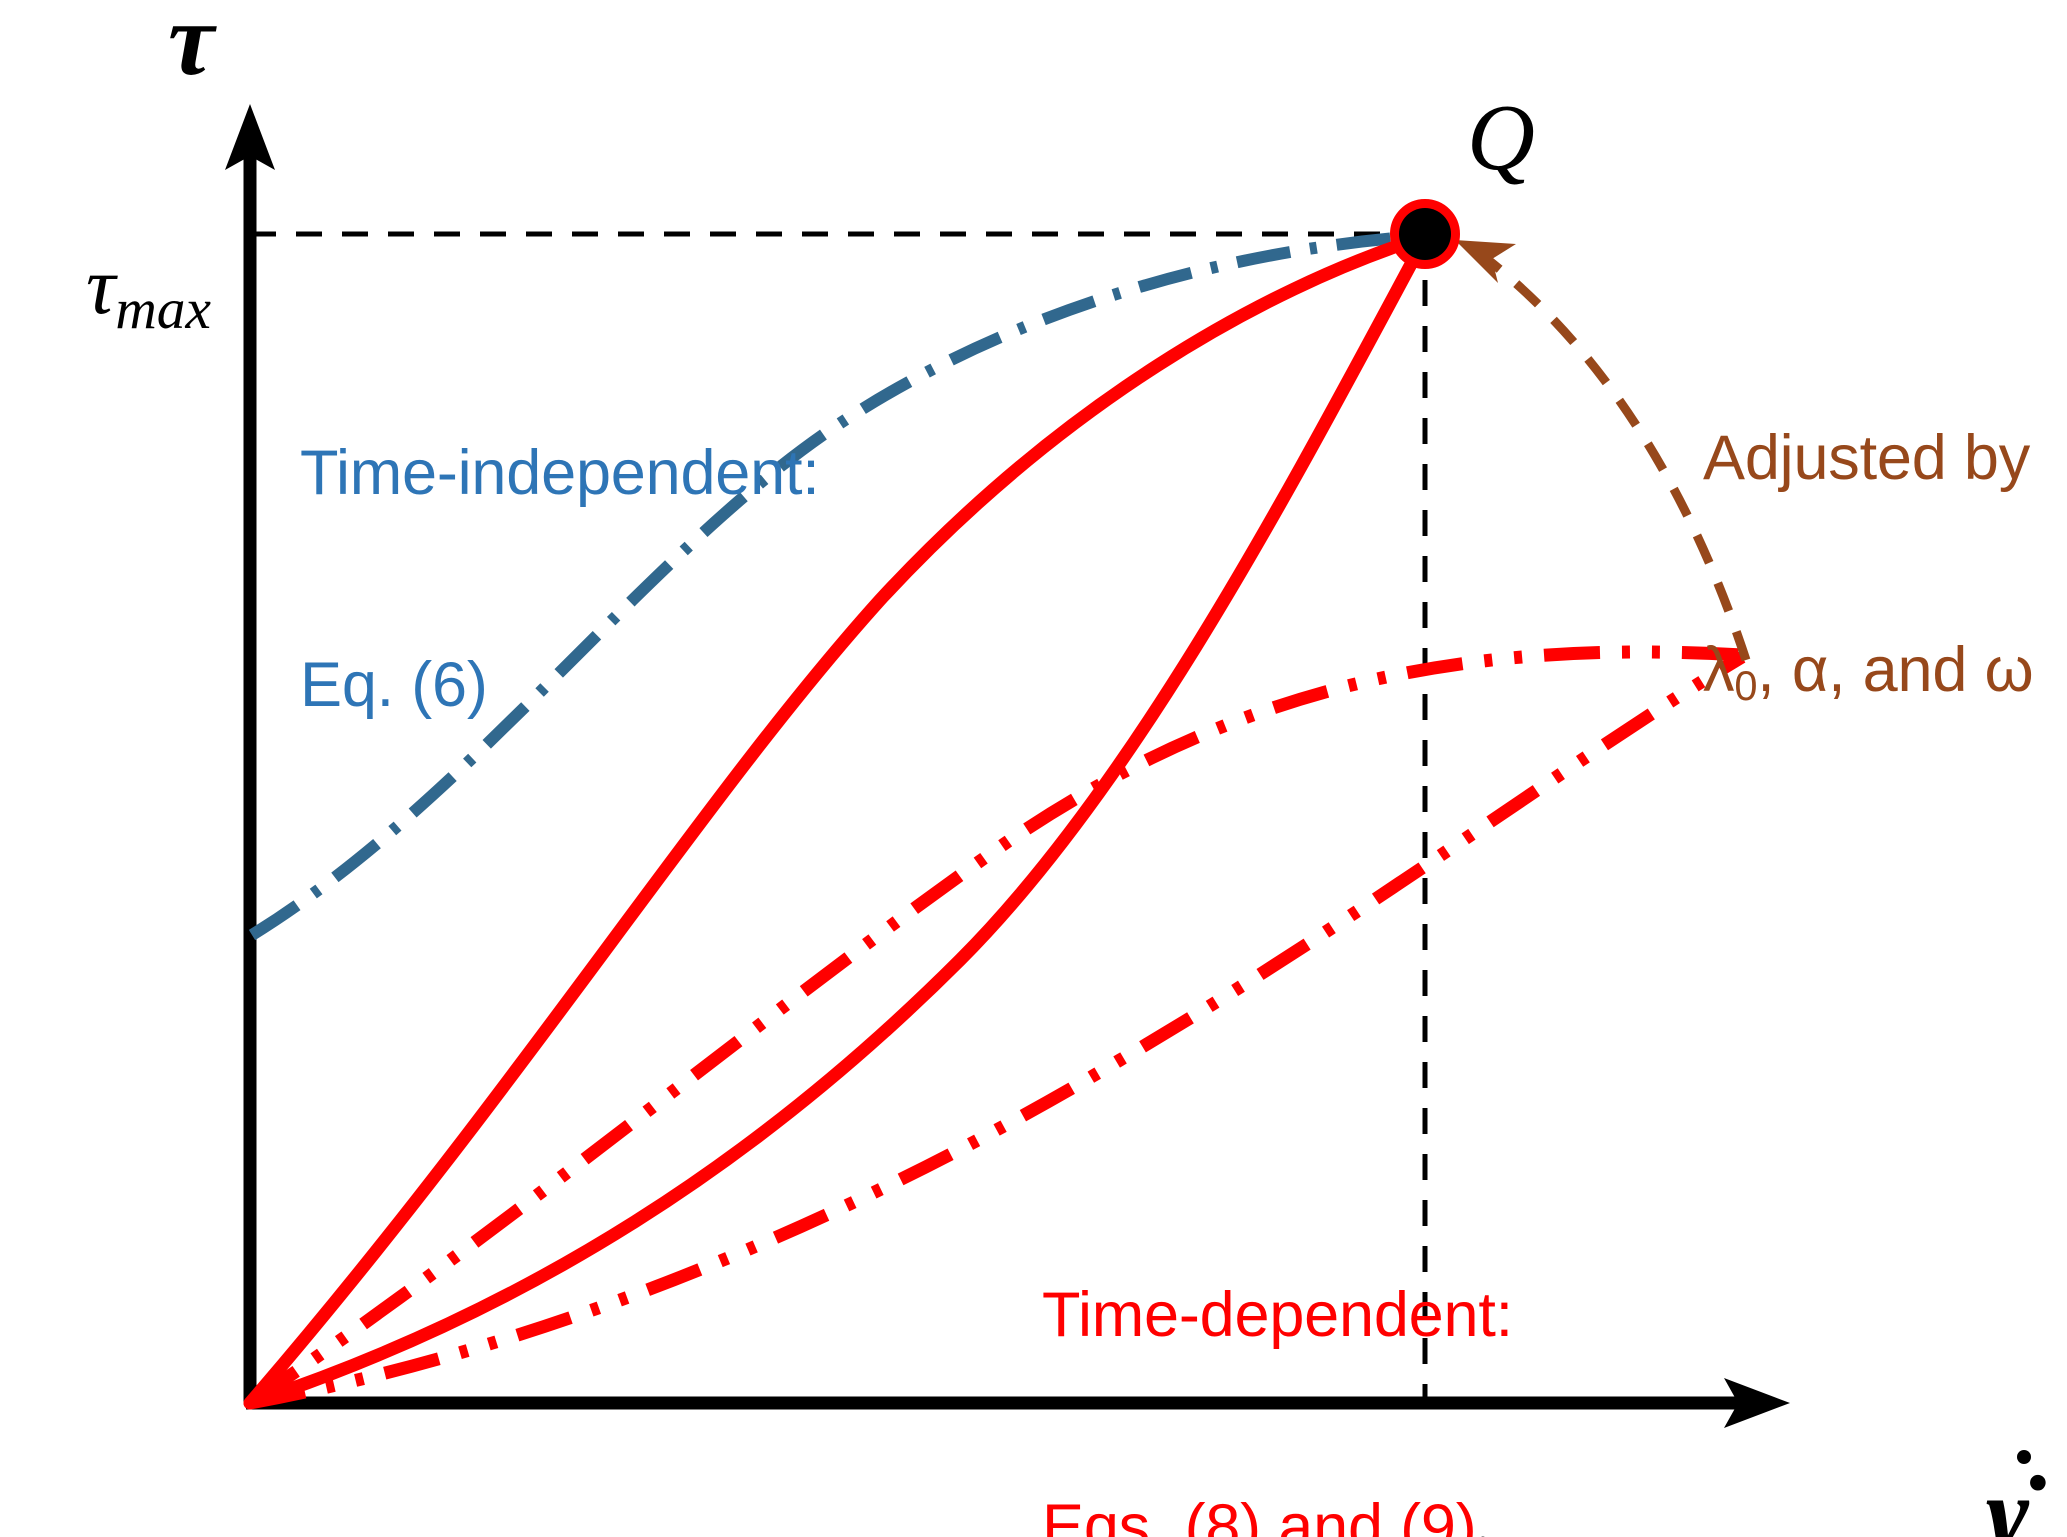  I want to click on annotation-time-independent: Time-independent: Eq. (6), so click(560, 579).